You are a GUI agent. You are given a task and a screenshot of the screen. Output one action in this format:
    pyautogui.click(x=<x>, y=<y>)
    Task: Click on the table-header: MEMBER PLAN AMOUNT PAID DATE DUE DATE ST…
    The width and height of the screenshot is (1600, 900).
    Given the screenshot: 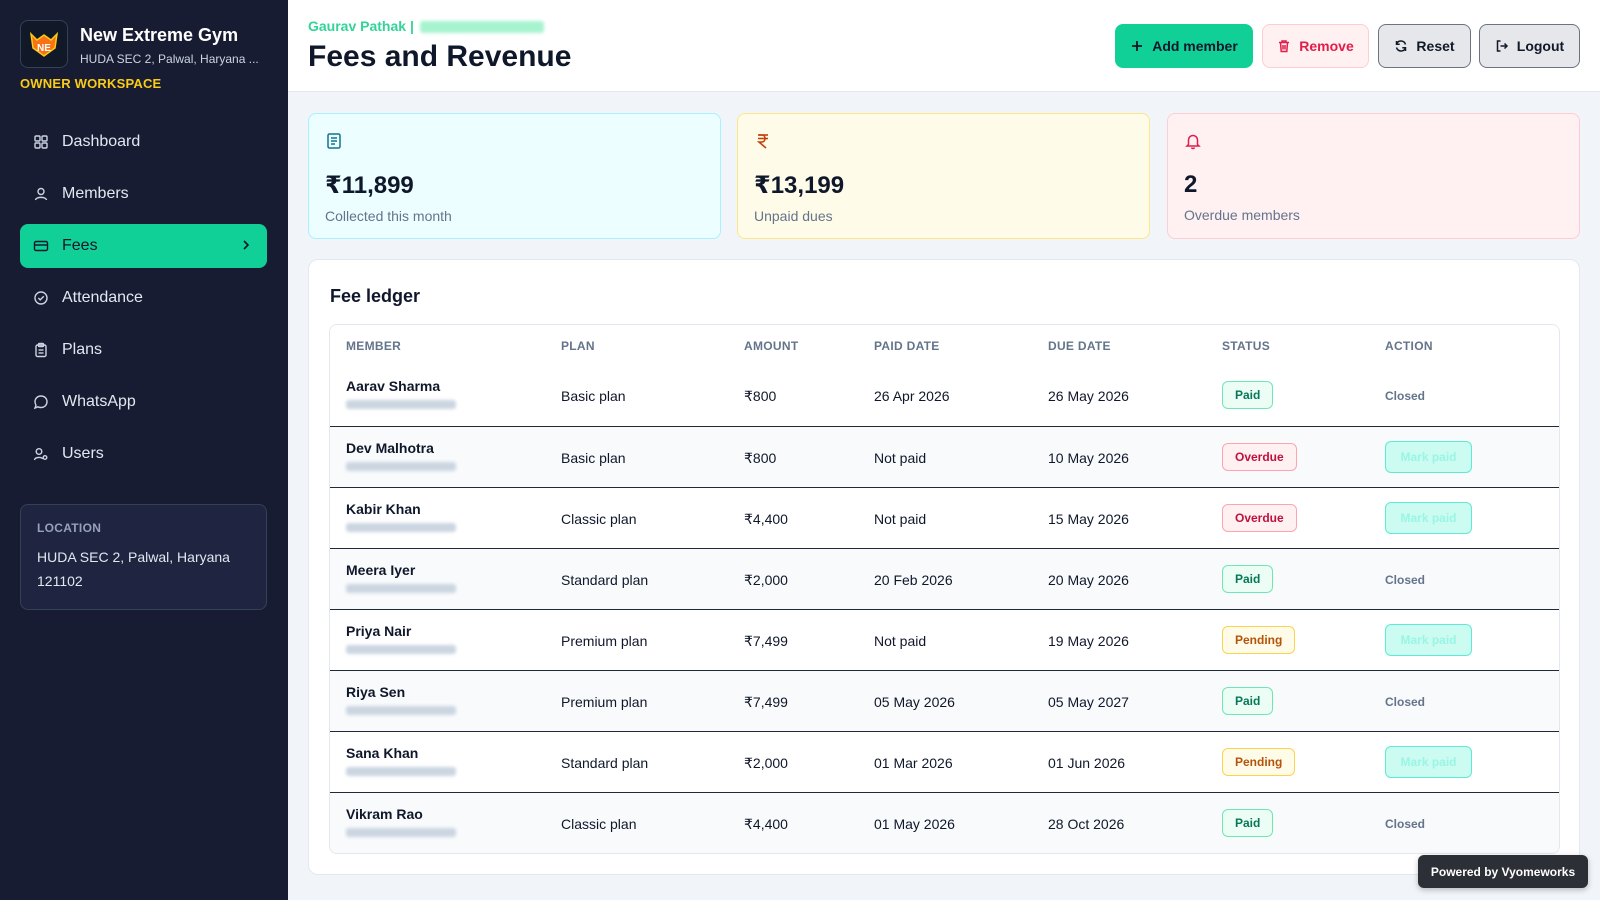 What is the action you would take?
    pyautogui.click(x=944, y=345)
    